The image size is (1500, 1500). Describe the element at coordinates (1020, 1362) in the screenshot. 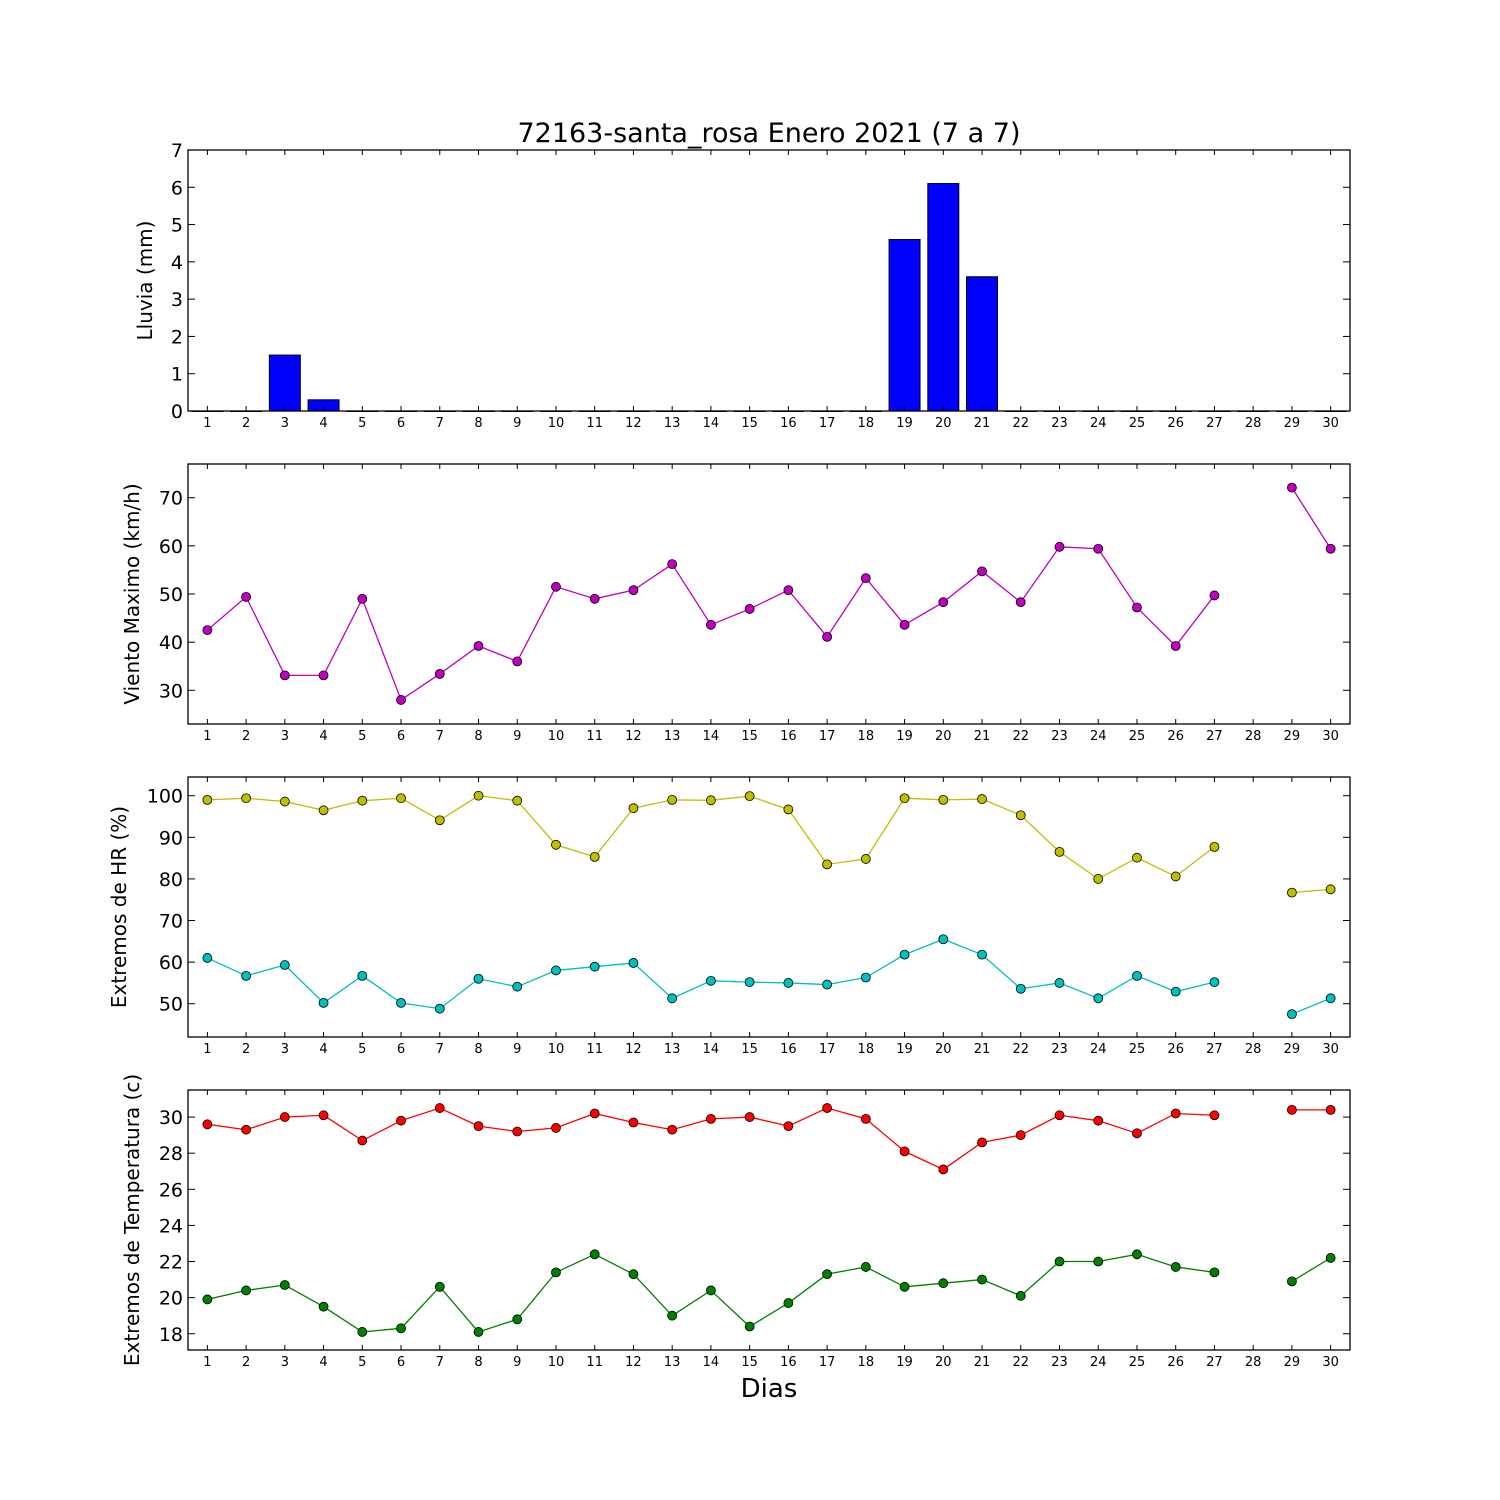

I see `x-tick-label: 22` at that location.